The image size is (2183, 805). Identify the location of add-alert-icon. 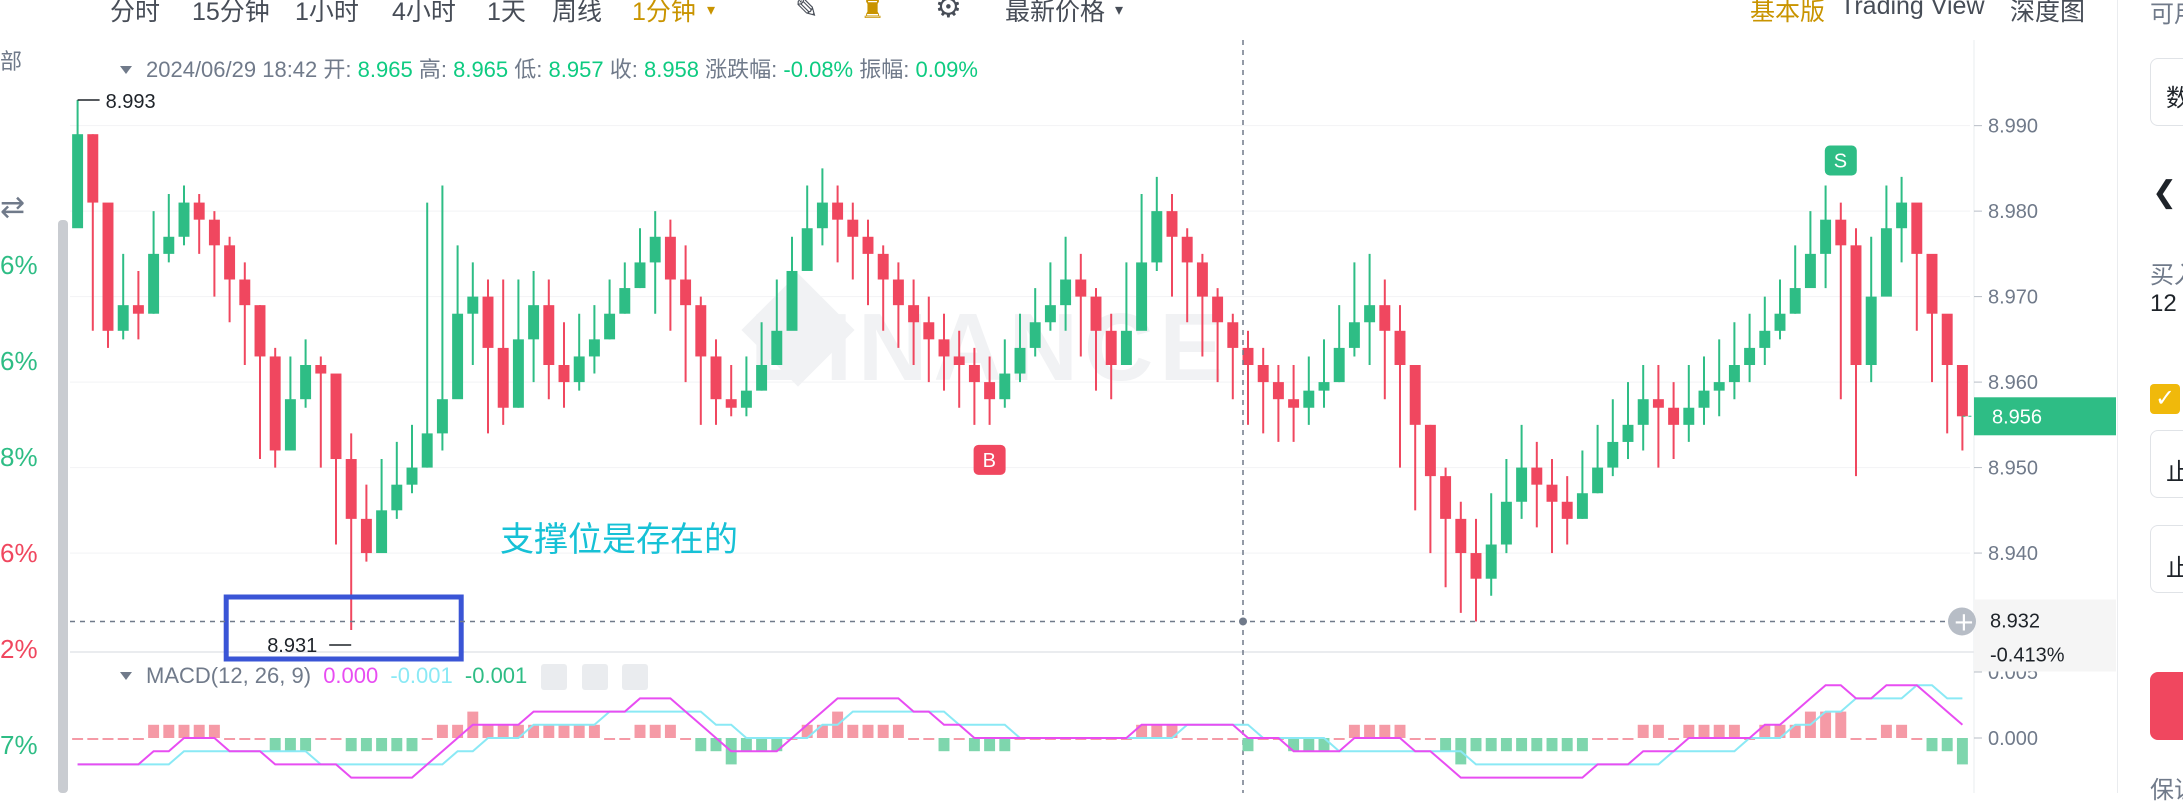
(1962, 621).